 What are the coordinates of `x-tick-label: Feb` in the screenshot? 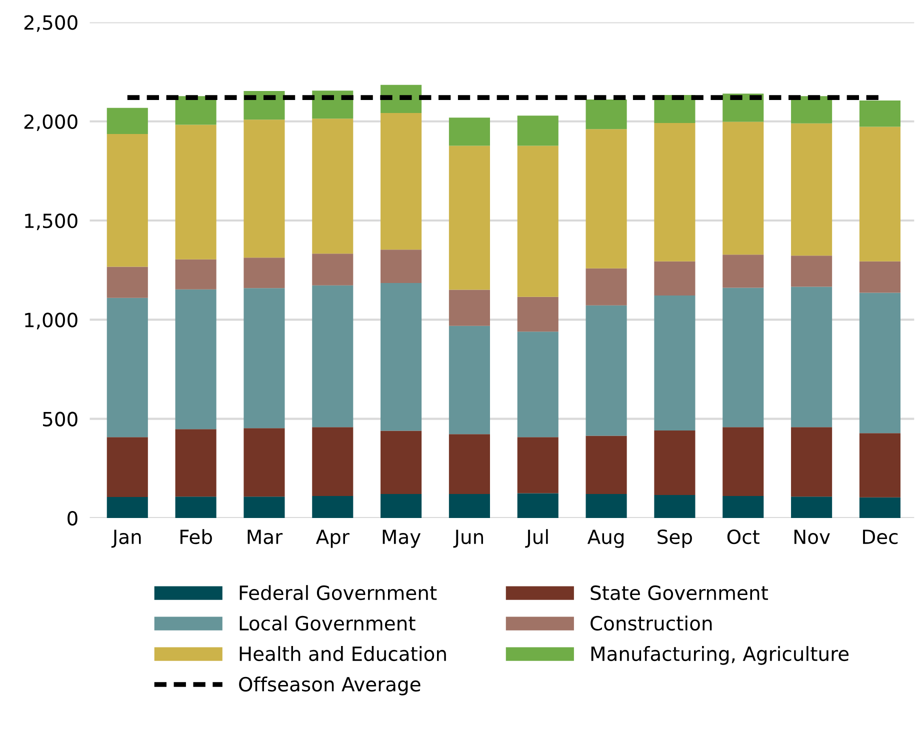 It's located at (196, 536).